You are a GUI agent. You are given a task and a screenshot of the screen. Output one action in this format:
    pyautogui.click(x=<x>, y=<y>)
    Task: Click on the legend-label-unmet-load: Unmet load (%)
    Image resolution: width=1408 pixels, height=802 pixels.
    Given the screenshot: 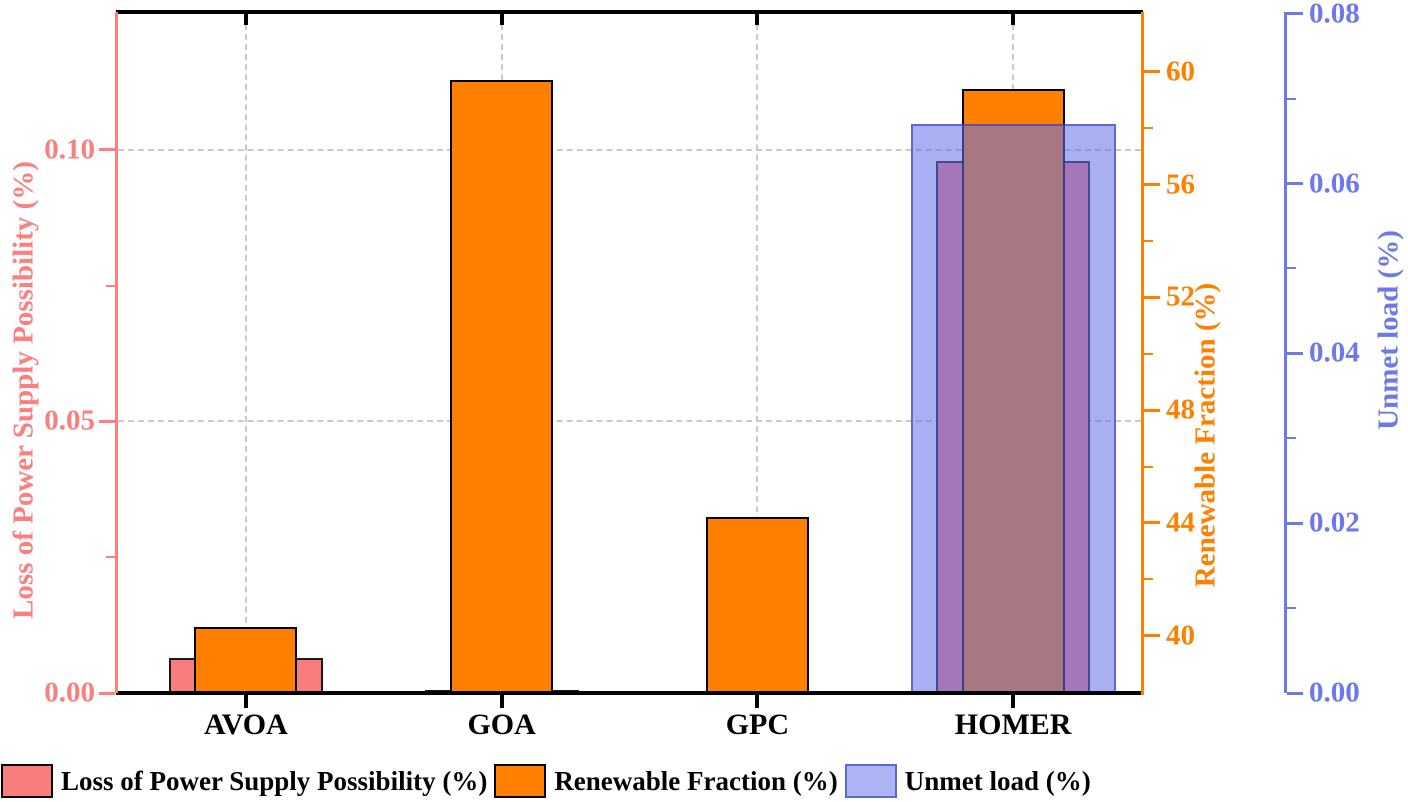 What is the action you would take?
    pyautogui.click(x=997, y=780)
    